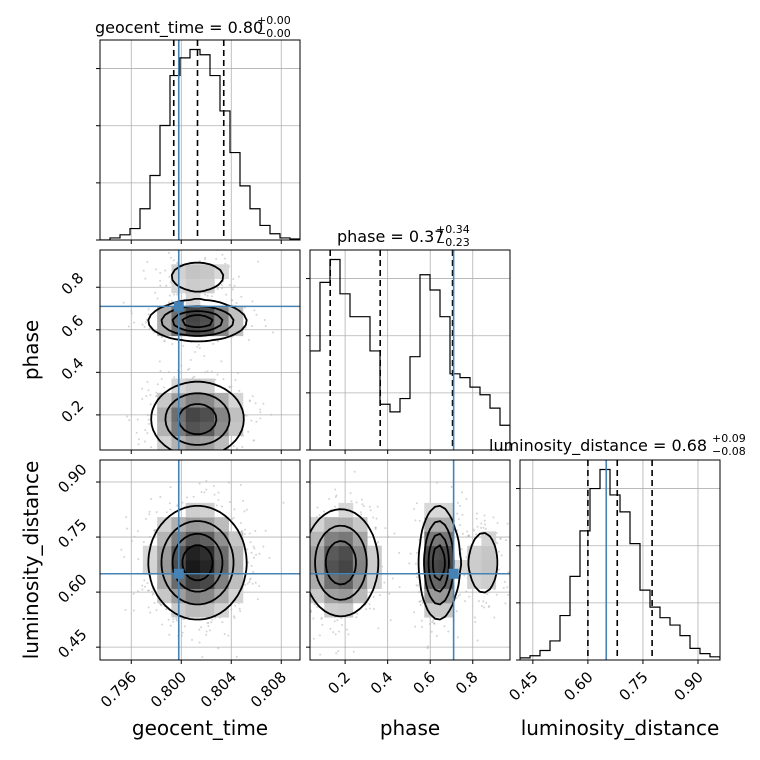 The image size is (760, 760). I want to click on grid, so click(200, 140).